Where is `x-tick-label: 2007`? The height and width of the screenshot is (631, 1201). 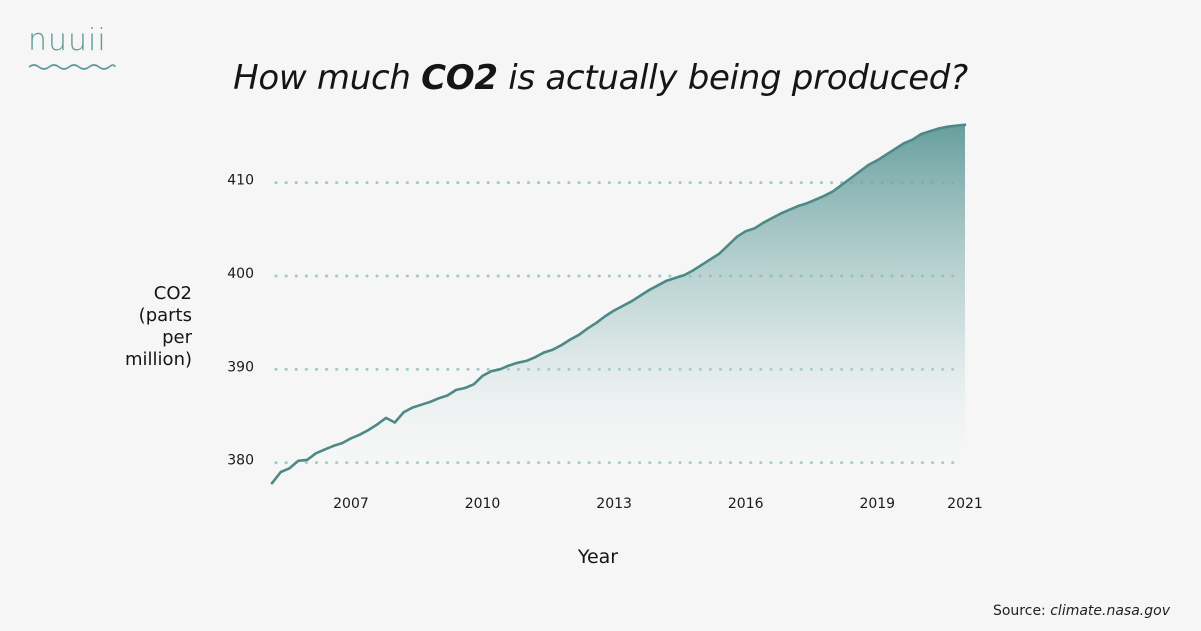
x-tick-label: 2007 is located at coordinates (351, 504).